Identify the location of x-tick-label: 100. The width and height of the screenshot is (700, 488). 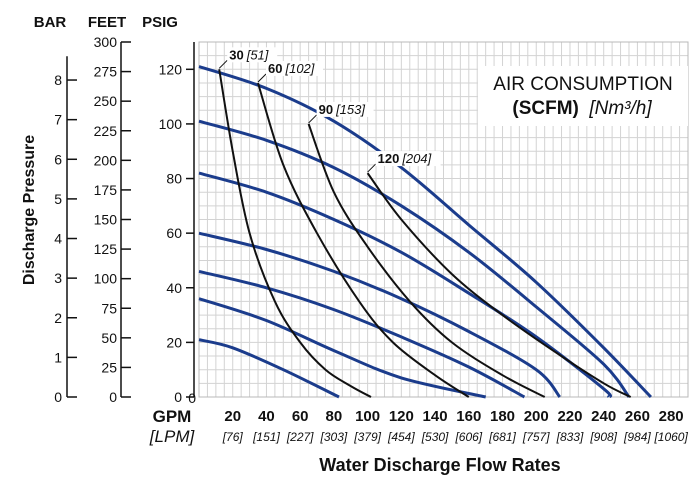
(367, 416).